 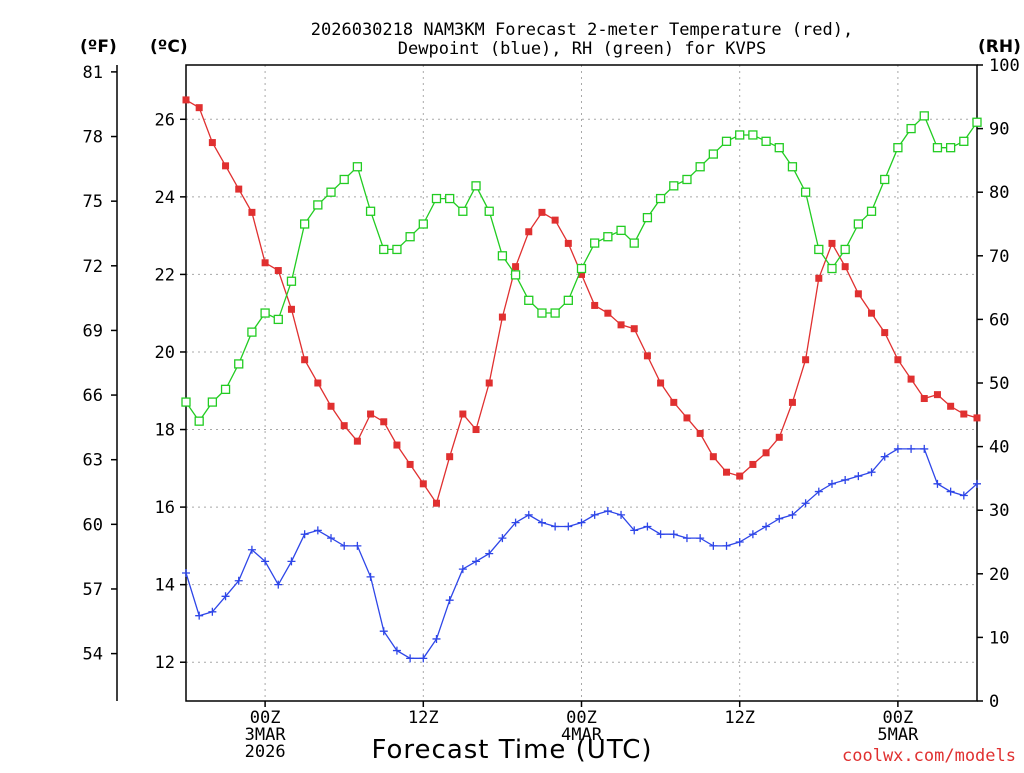 What do you see at coordinates (999, 511) in the screenshot?
I see `rh-tick-label: 30` at bounding box center [999, 511].